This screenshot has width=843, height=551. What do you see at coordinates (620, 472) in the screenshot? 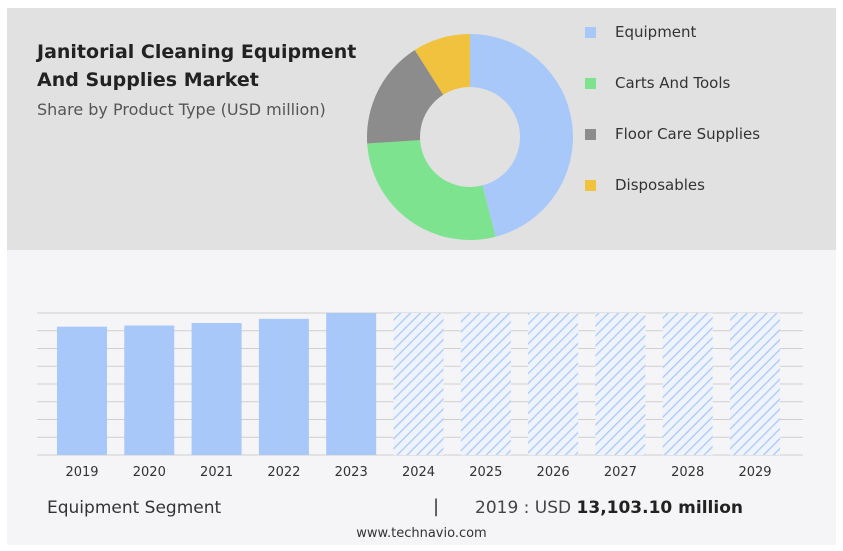
I see `x-tick-label: 2027` at bounding box center [620, 472].